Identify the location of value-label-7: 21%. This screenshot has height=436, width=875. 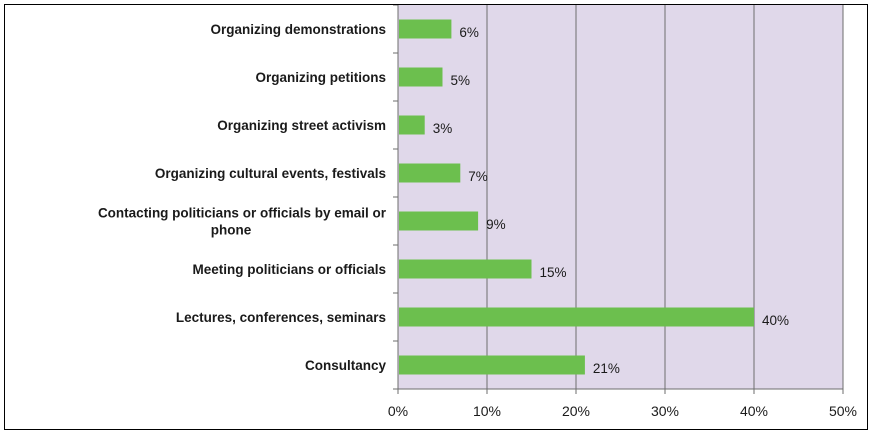
(606, 368).